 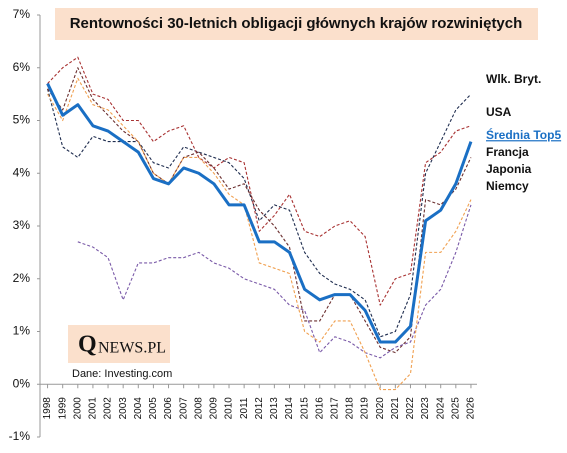 I want to click on x-tick-label: 2018, so click(x=350, y=408).